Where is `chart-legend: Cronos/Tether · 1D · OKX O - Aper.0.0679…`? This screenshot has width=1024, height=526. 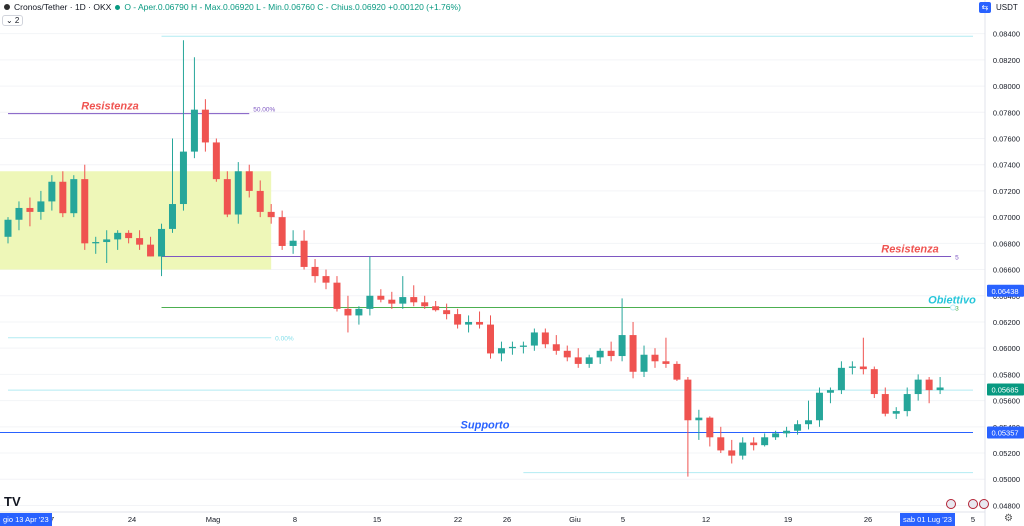
chart-legend: Cronos/Tether · 1D · OKX O - Aper.0.0679… is located at coordinates (232, 7).